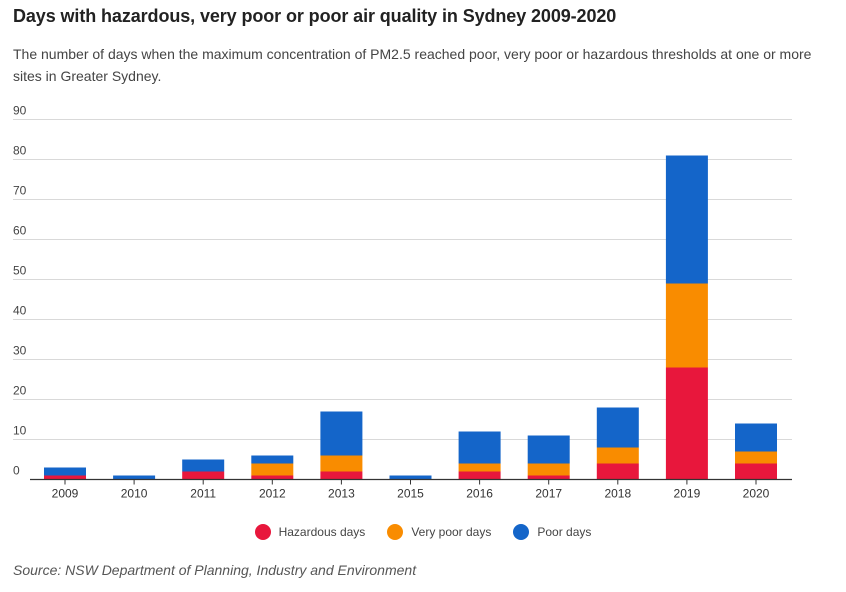 This screenshot has height=592, width=846. I want to click on bar-2012-very-poor-days, so click(272, 469).